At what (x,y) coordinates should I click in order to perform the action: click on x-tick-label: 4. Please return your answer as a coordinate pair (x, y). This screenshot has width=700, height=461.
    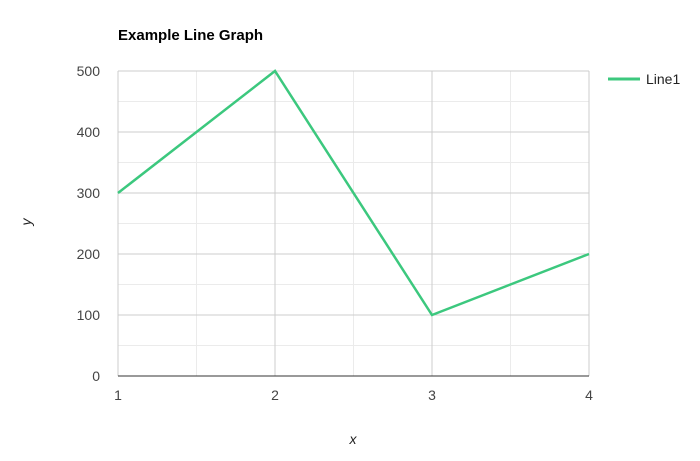
    Looking at the image, I should click on (589, 395).